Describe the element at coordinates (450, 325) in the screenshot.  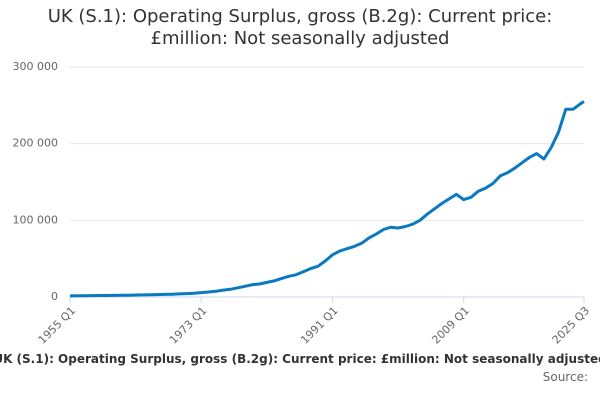
I see `x-tick-label: 2009 Q1` at that location.